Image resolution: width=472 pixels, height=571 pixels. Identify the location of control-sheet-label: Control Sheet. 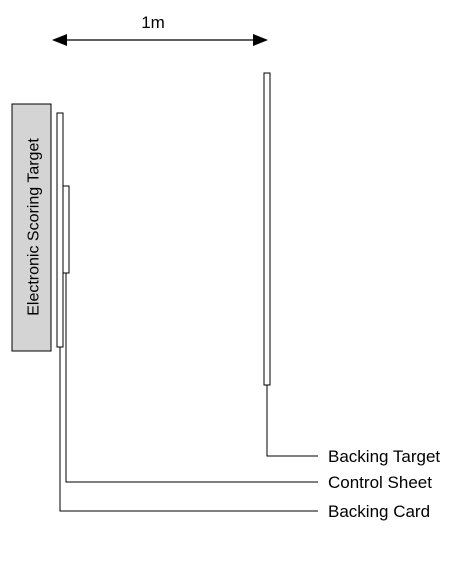
(380, 482).